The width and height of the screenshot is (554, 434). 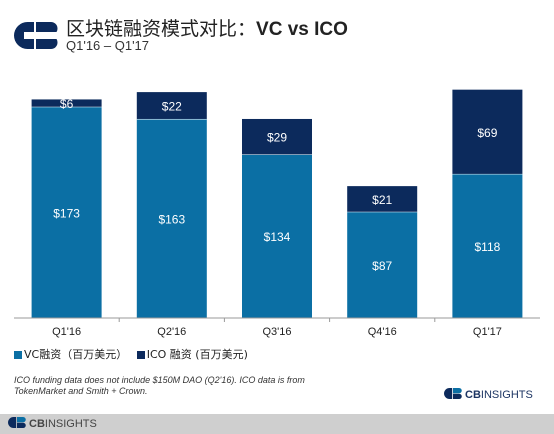 I want to click on data-label-ico-1: $22, so click(x=172, y=107).